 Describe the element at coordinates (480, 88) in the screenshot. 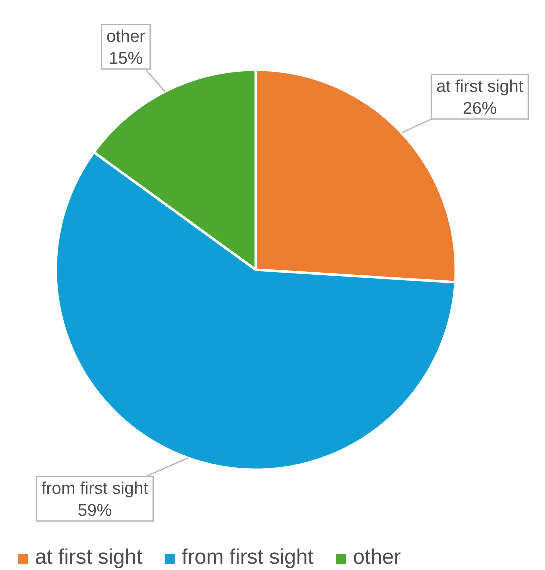

I see `slice-label: at first sight` at that location.